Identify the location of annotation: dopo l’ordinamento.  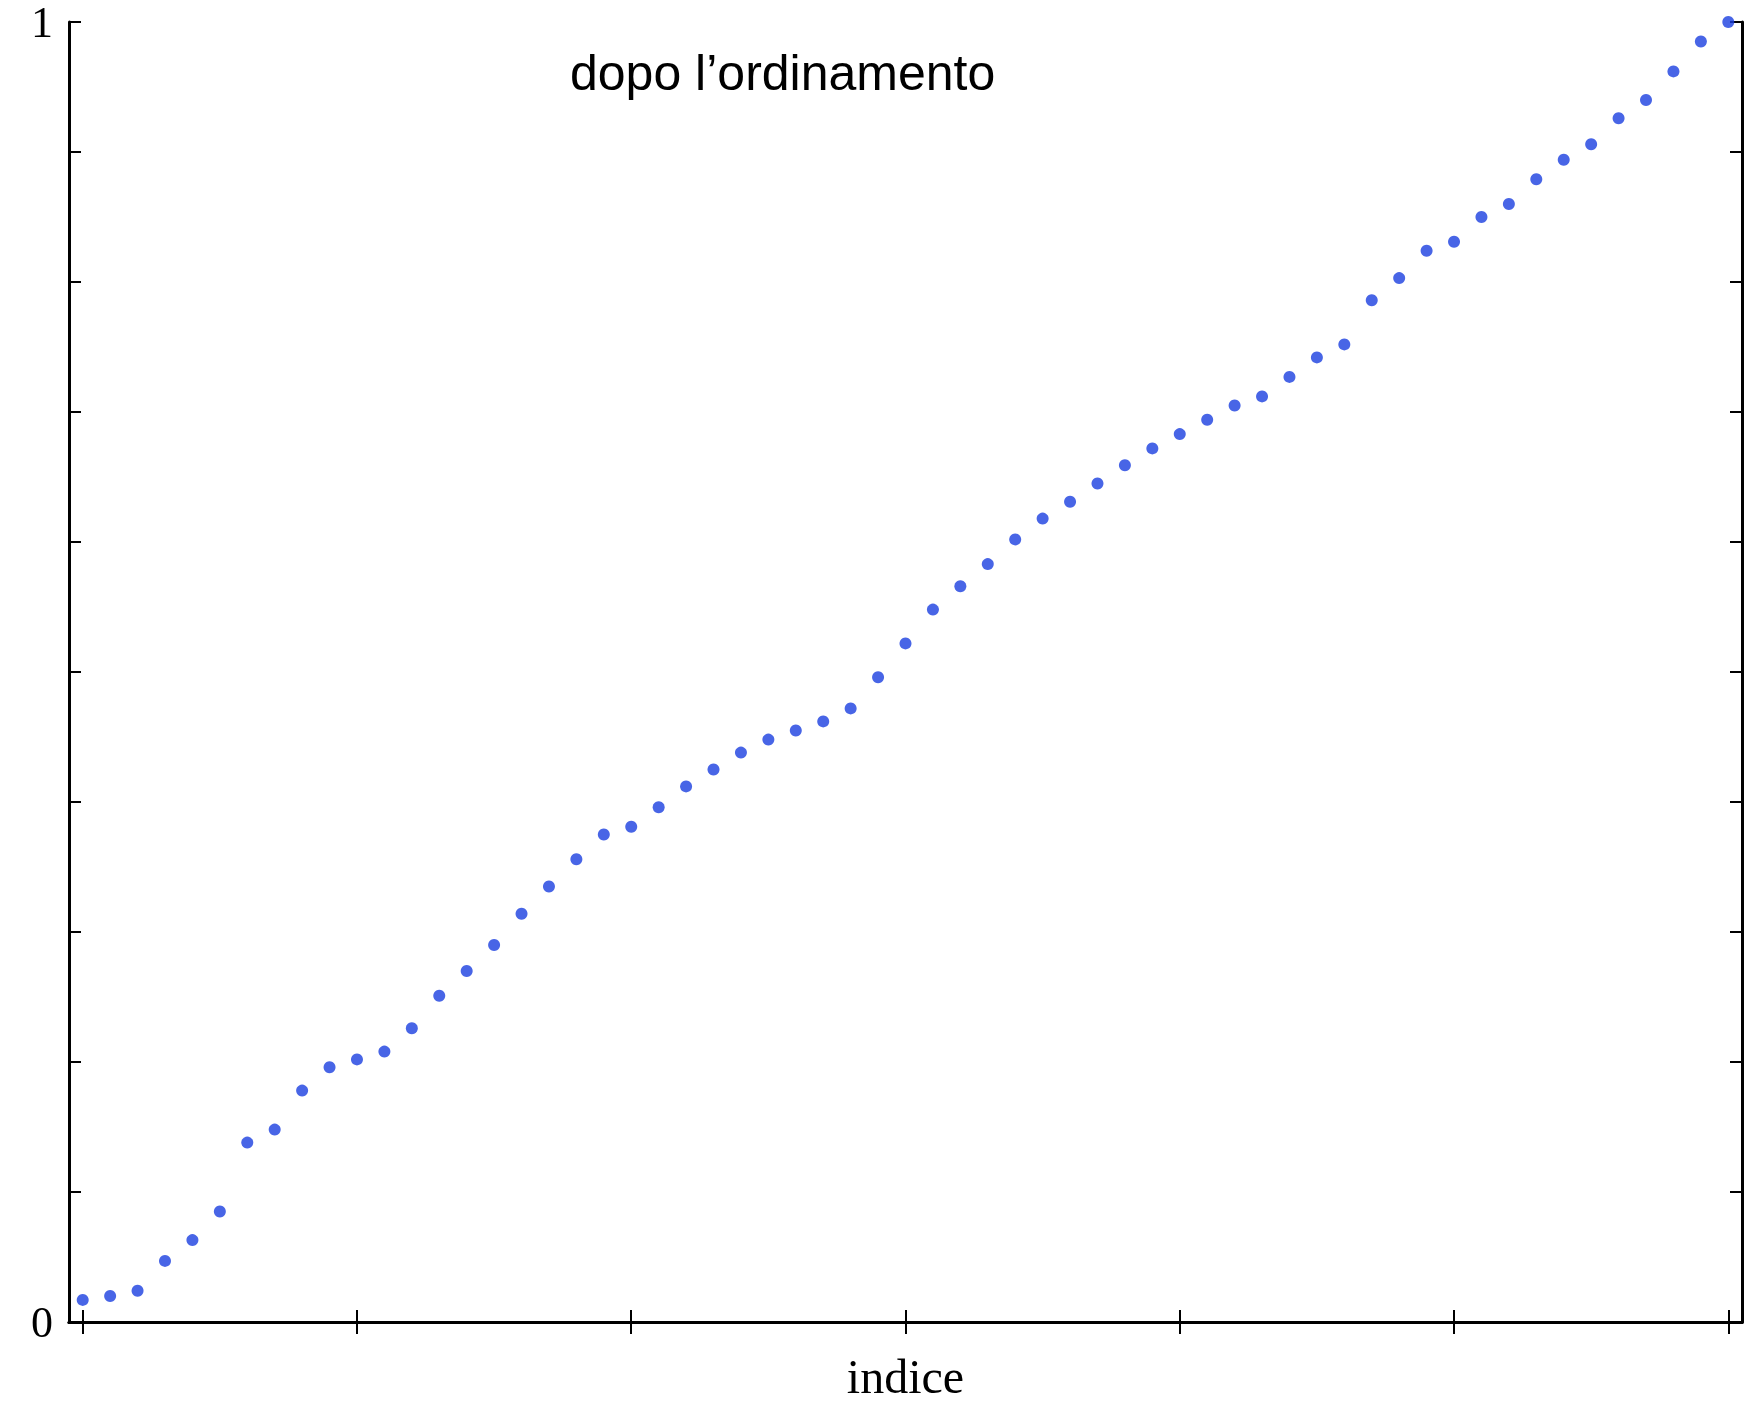
(783, 73).